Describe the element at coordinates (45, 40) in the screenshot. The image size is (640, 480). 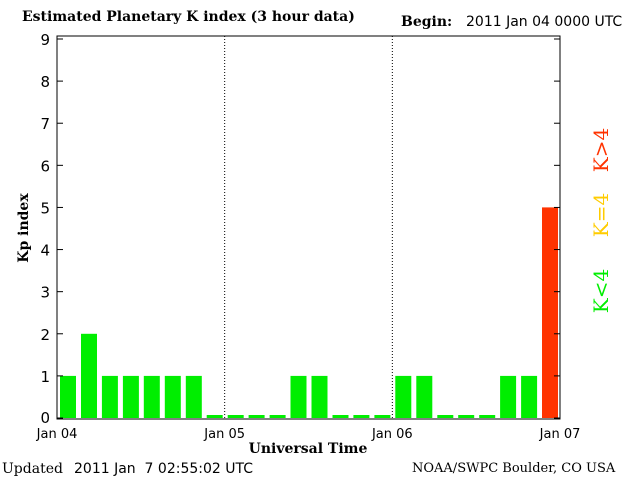
I see `y-tick-label: 9` at that location.